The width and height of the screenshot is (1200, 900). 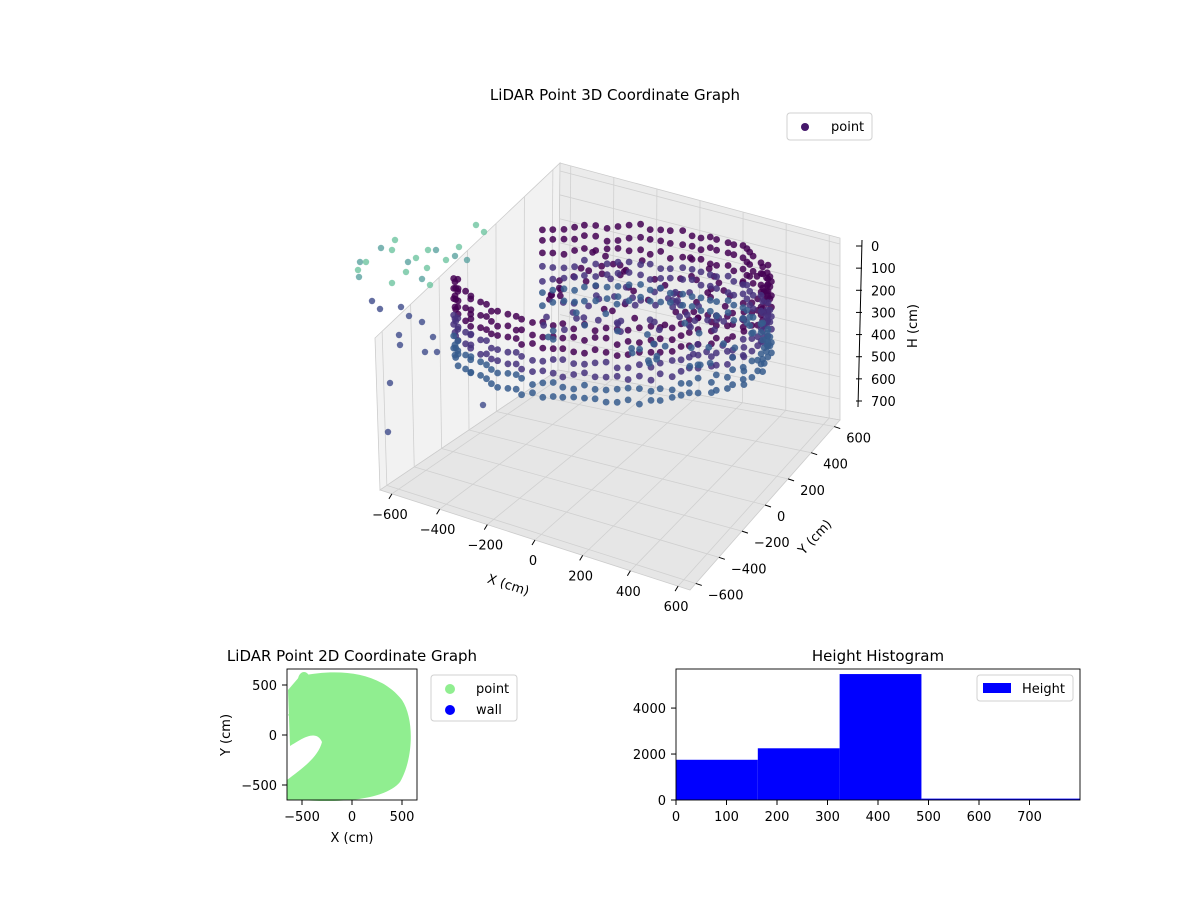 What do you see at coordinates (772, 543) in the screenshot?
I see `tick-label-y-3d: −200` at bounding box center [772, 543].